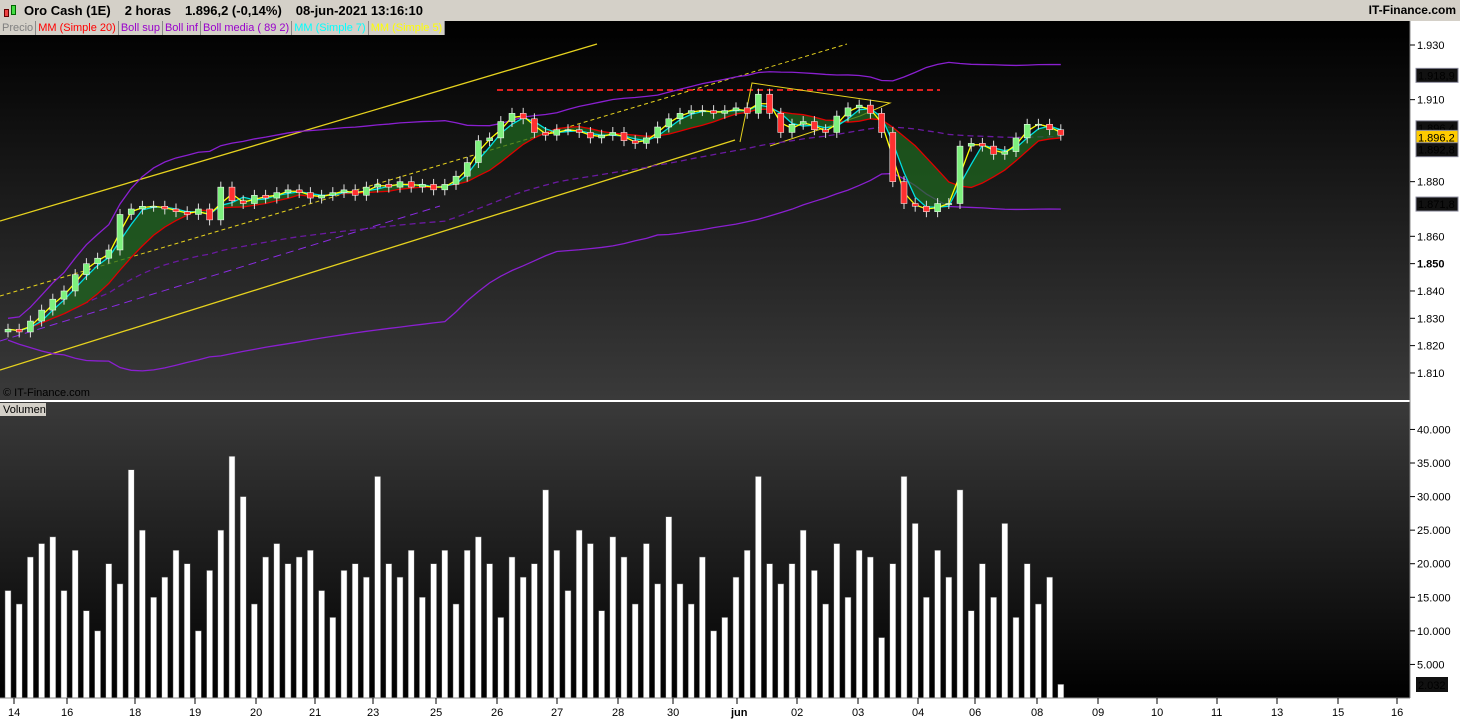 The image size is (1460, 720). What do you see at coordinates (18, 28) in the screenshot?
I see `legend-item: Precio` at bounding box center [18, 28].